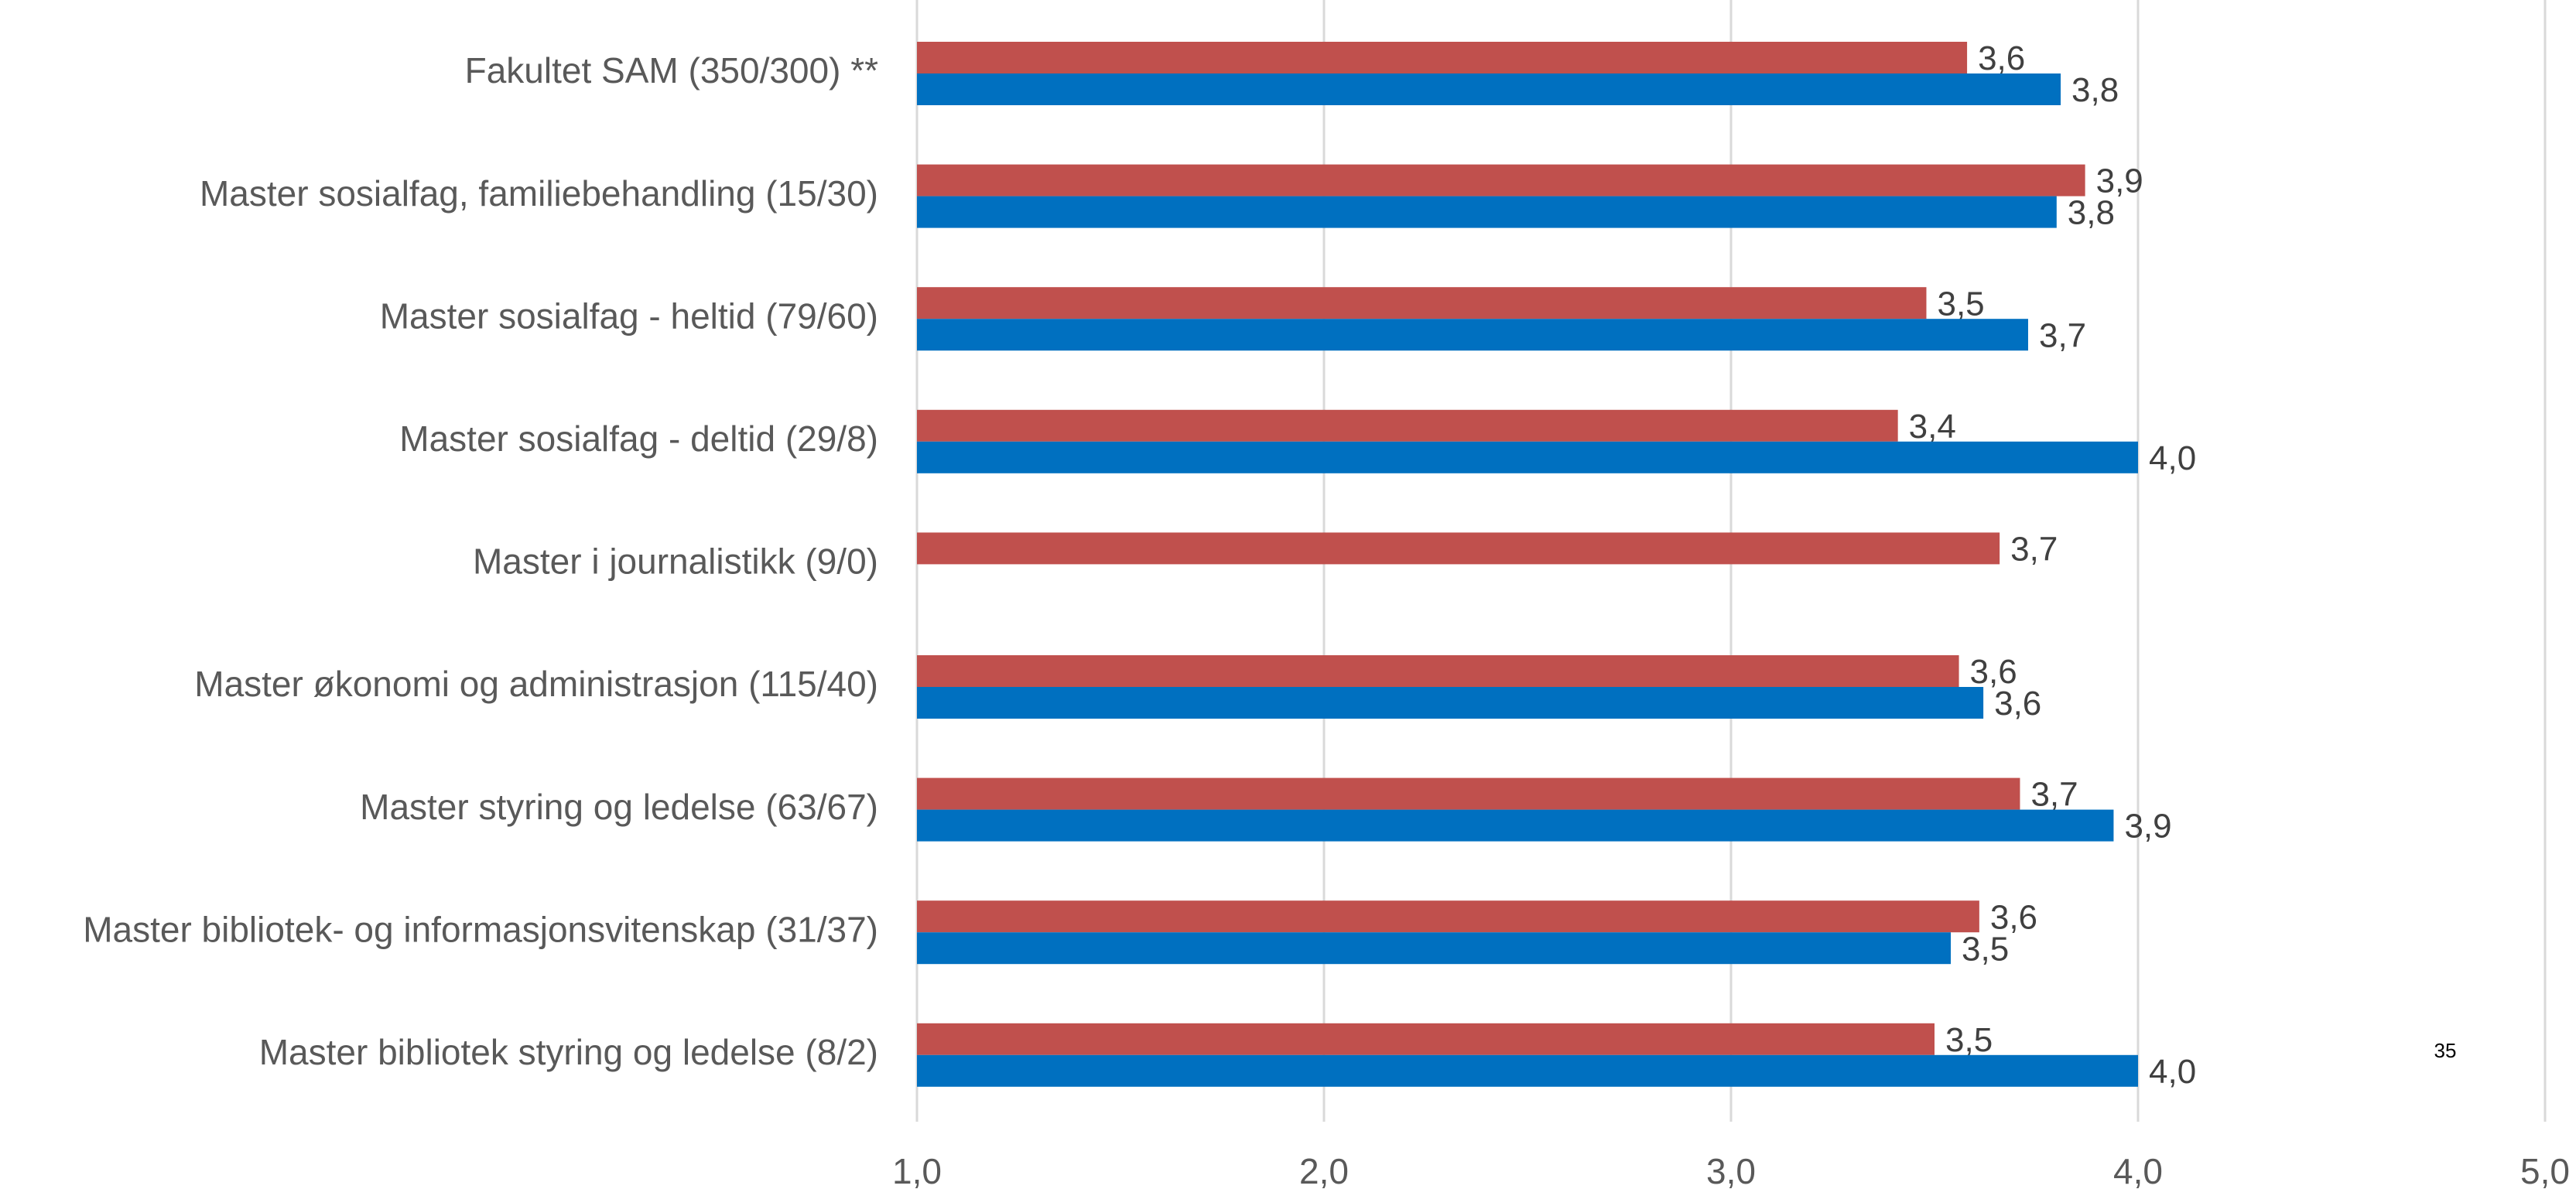  Describe the element at coordinates (619, 807) in the screenshot. I see `y-tick-label: Master styring og ledelse (63/67)` at that location.